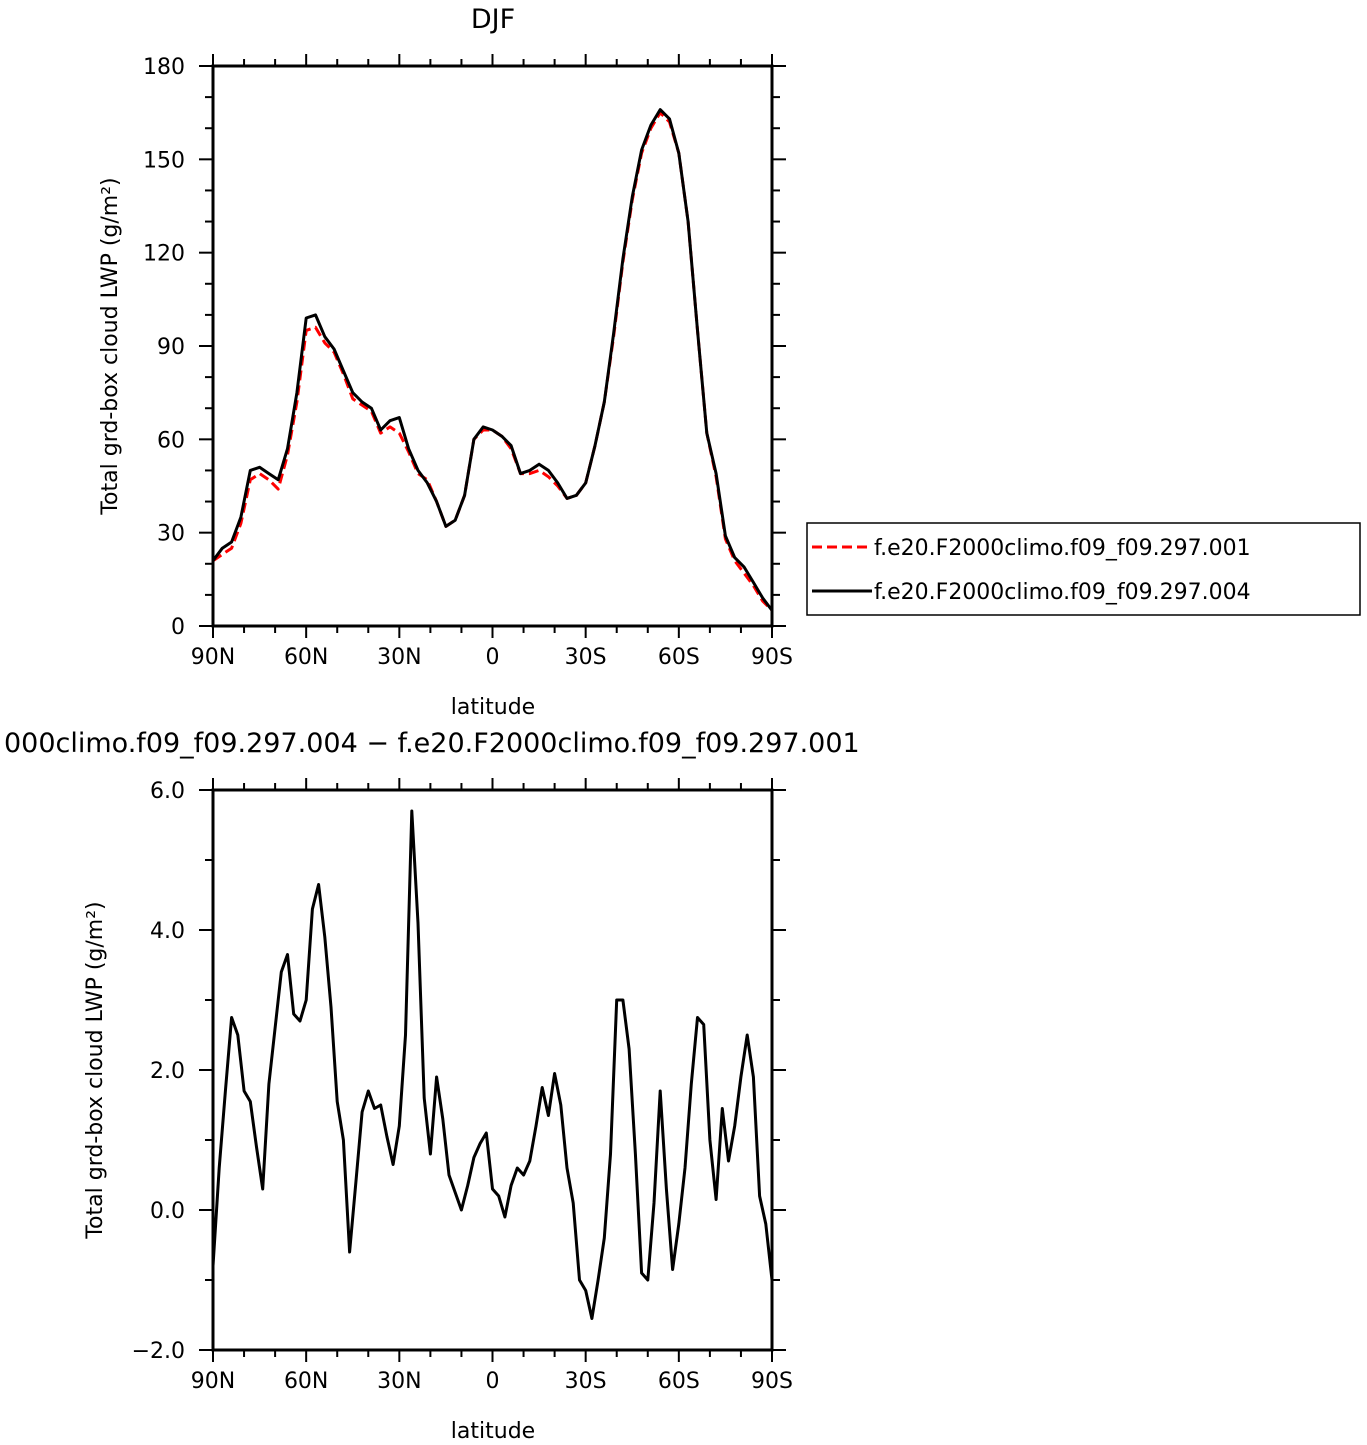 The height and width of the screenshot is (1445, 1367). Describe the element at coordinates (158, 1351) in the screenshot. I see `y-tick-label: −2.0` at that location.